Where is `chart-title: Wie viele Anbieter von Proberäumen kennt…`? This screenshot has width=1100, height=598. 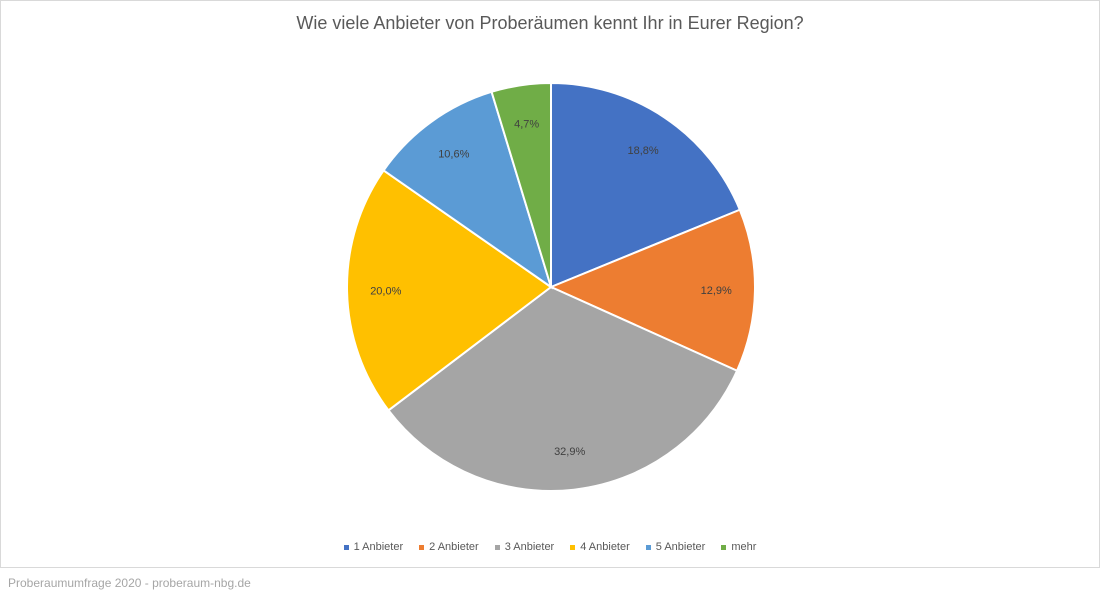
chart-title: Wie viele Anbieter von Proberäumen kennt… is located at coordinates (550, 23).